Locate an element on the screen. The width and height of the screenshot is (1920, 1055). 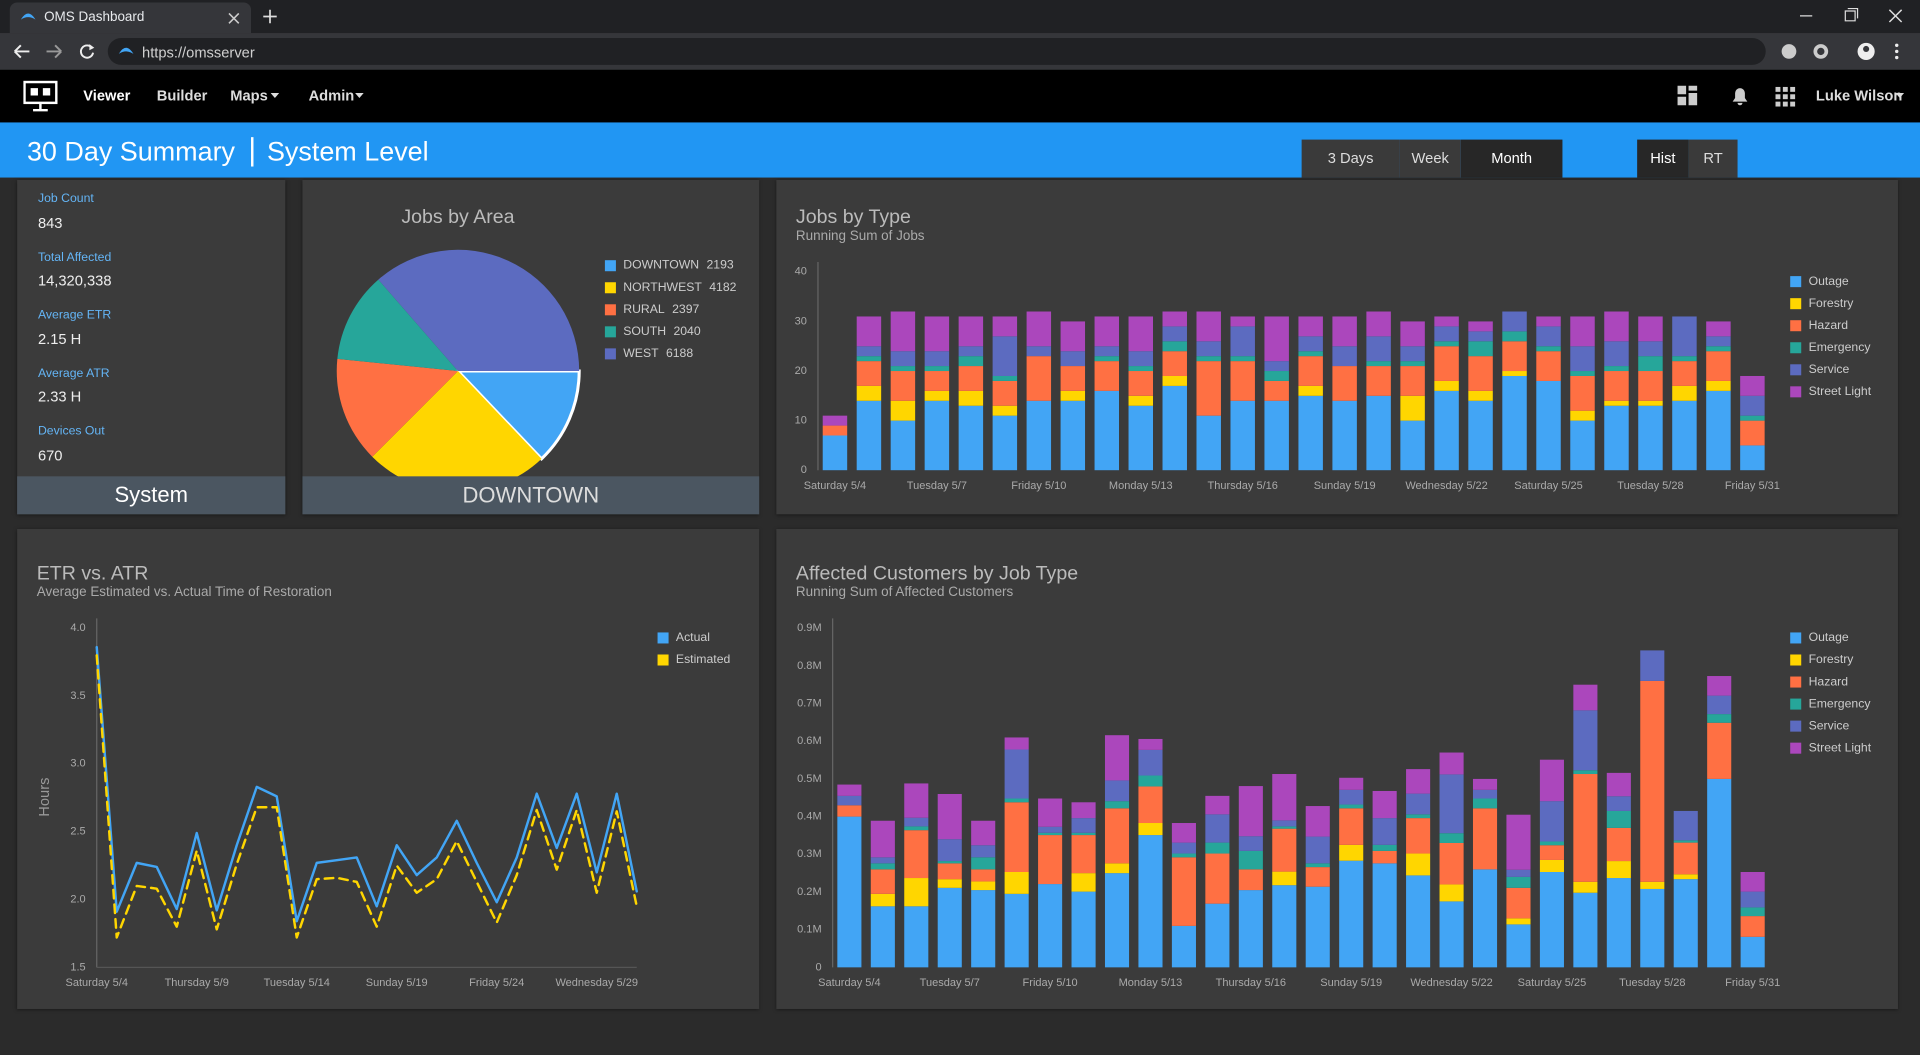
x-tick-label: Friday 5/10 is located at coordinates (1050, 983).